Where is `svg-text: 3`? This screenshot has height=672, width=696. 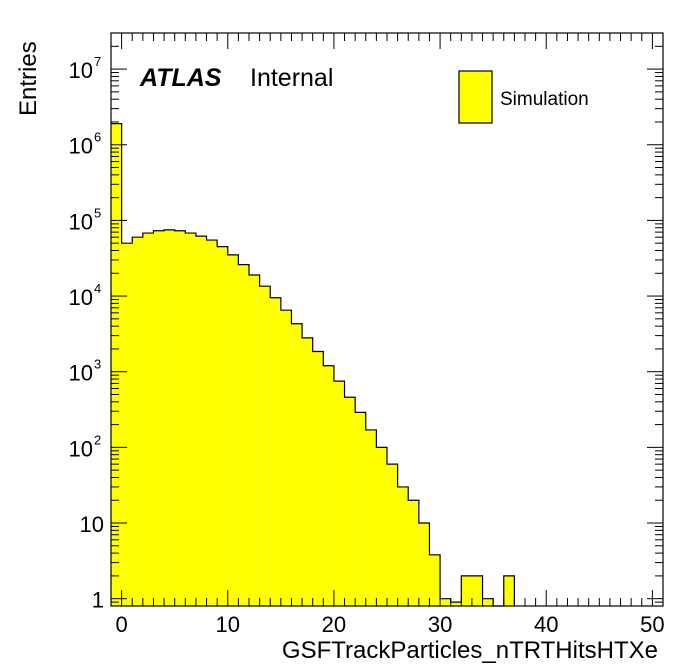 svg-text: 3 is located at coordinates (97, 364).